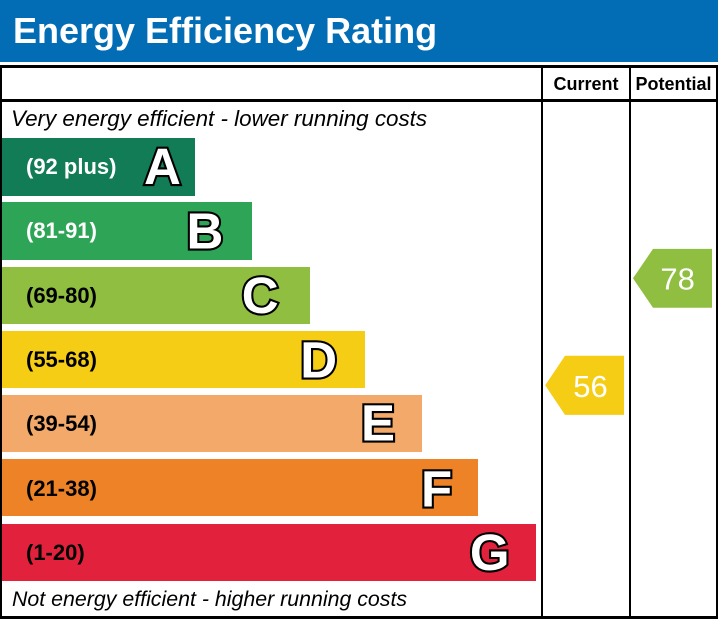  What do you see at coordinates (677, 279) in the screenshot?
I see `svg-text: 78` at bounding box center [677, 279].